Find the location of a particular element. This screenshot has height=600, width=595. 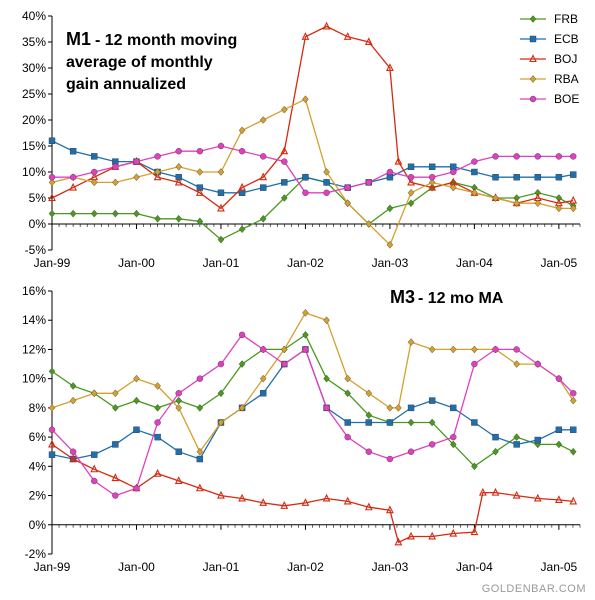

m1-x-tick-label: Jan-03 is located at coordinates (390, 263).